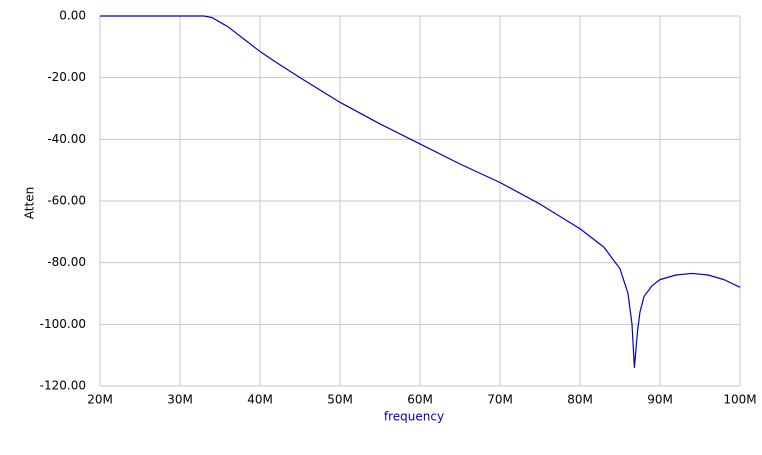  Describe the element at coordinates (66, 77) in the screenshot. I see `y-tick-label: -20.00` at that location.